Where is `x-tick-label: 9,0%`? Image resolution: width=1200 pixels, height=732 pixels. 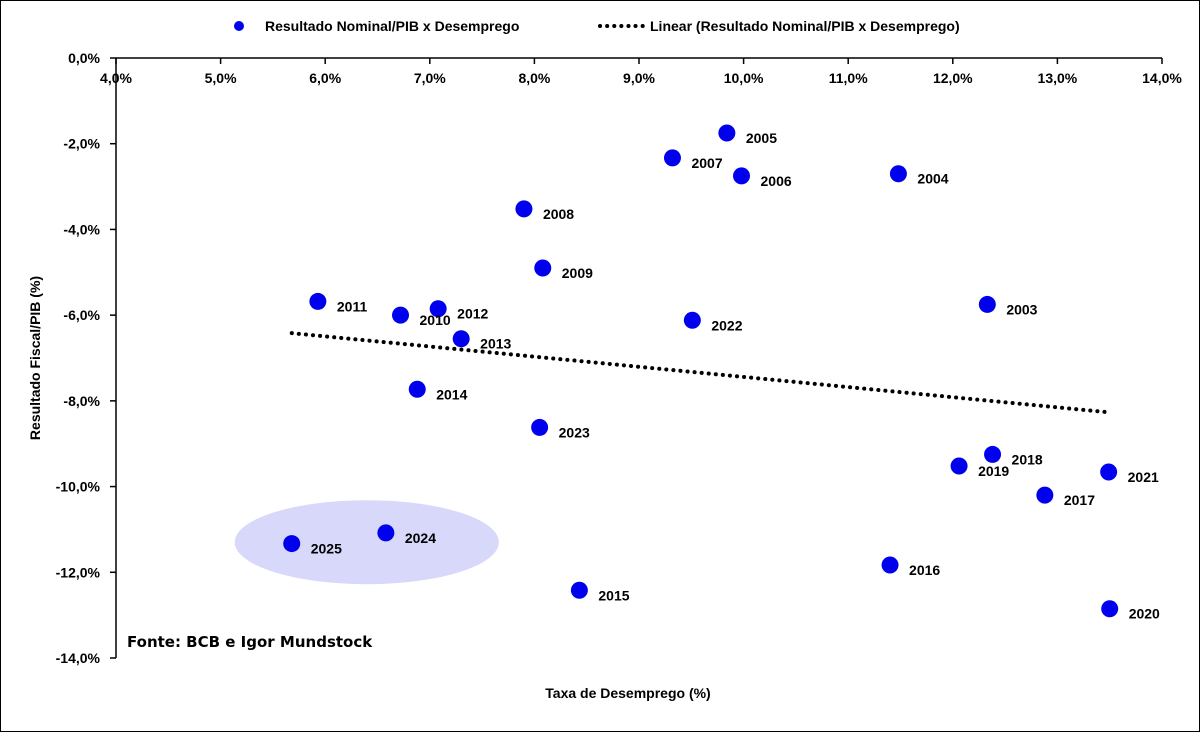
x-tick-label: 9,0% is located at coordinates (639, 78).